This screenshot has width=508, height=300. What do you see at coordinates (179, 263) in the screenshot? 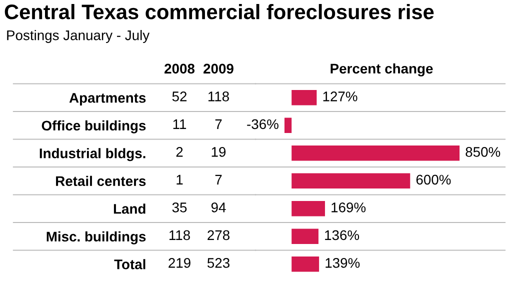
I see `data-label: 219` at bounding box center [179, 263].